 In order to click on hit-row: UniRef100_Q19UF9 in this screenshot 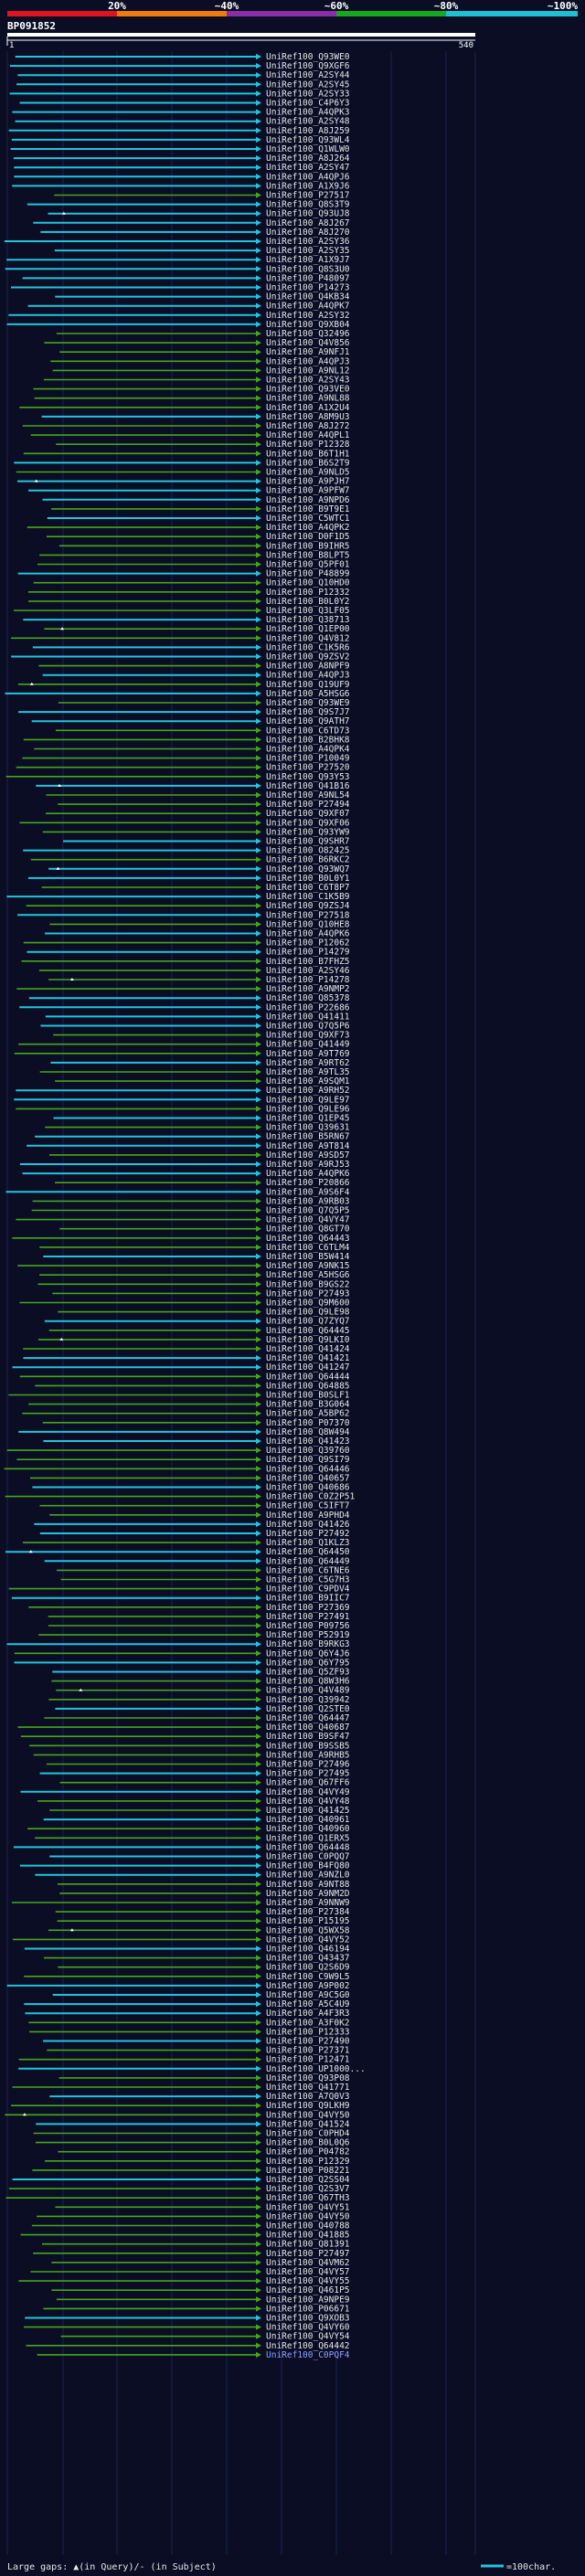, I will do `click(184, 685)`.